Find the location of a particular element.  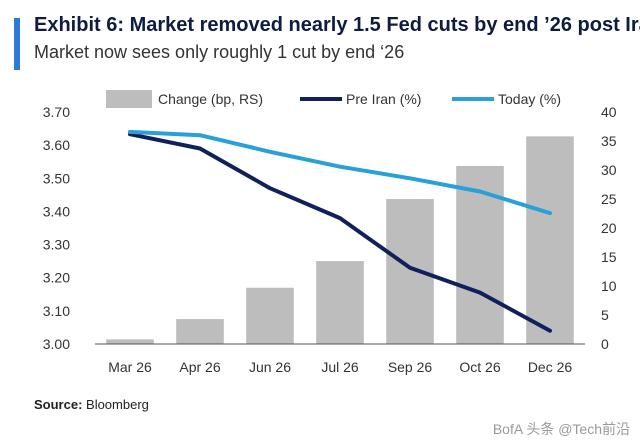

right-axis-tick-label: 35 is located at coordinates (609, 141).